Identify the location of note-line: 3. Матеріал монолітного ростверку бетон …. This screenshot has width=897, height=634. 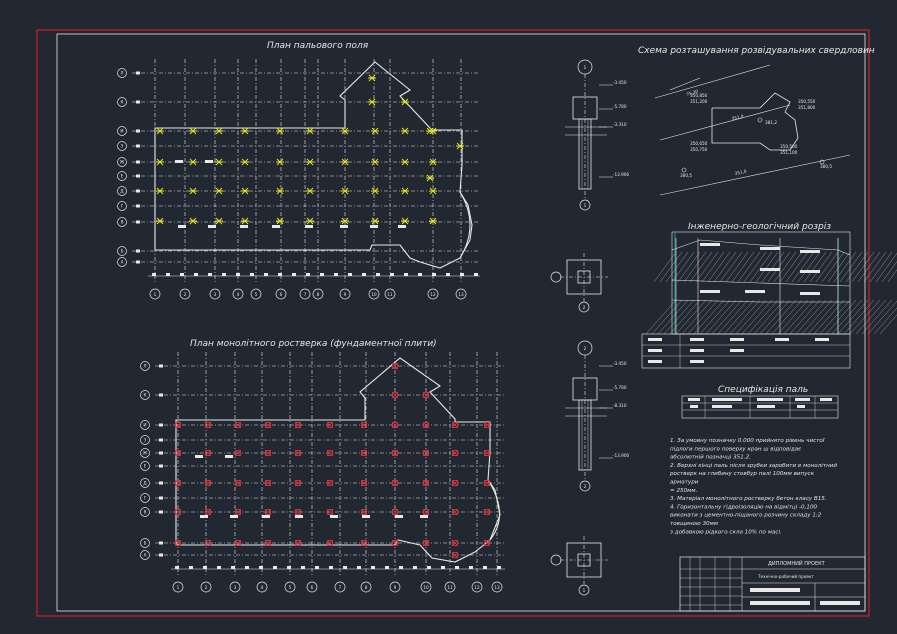
(748, 499).